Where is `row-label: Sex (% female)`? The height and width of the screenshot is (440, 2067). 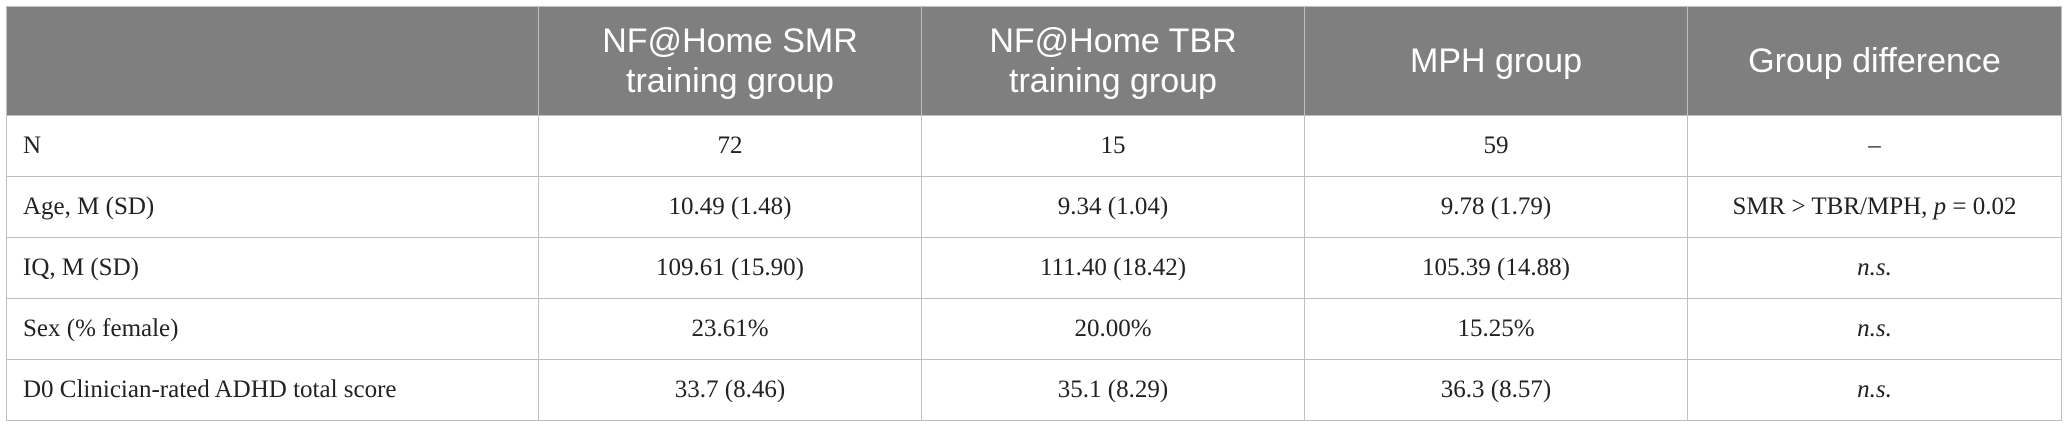
row-label: Sex (% female) is located at coordinates (272, 329).